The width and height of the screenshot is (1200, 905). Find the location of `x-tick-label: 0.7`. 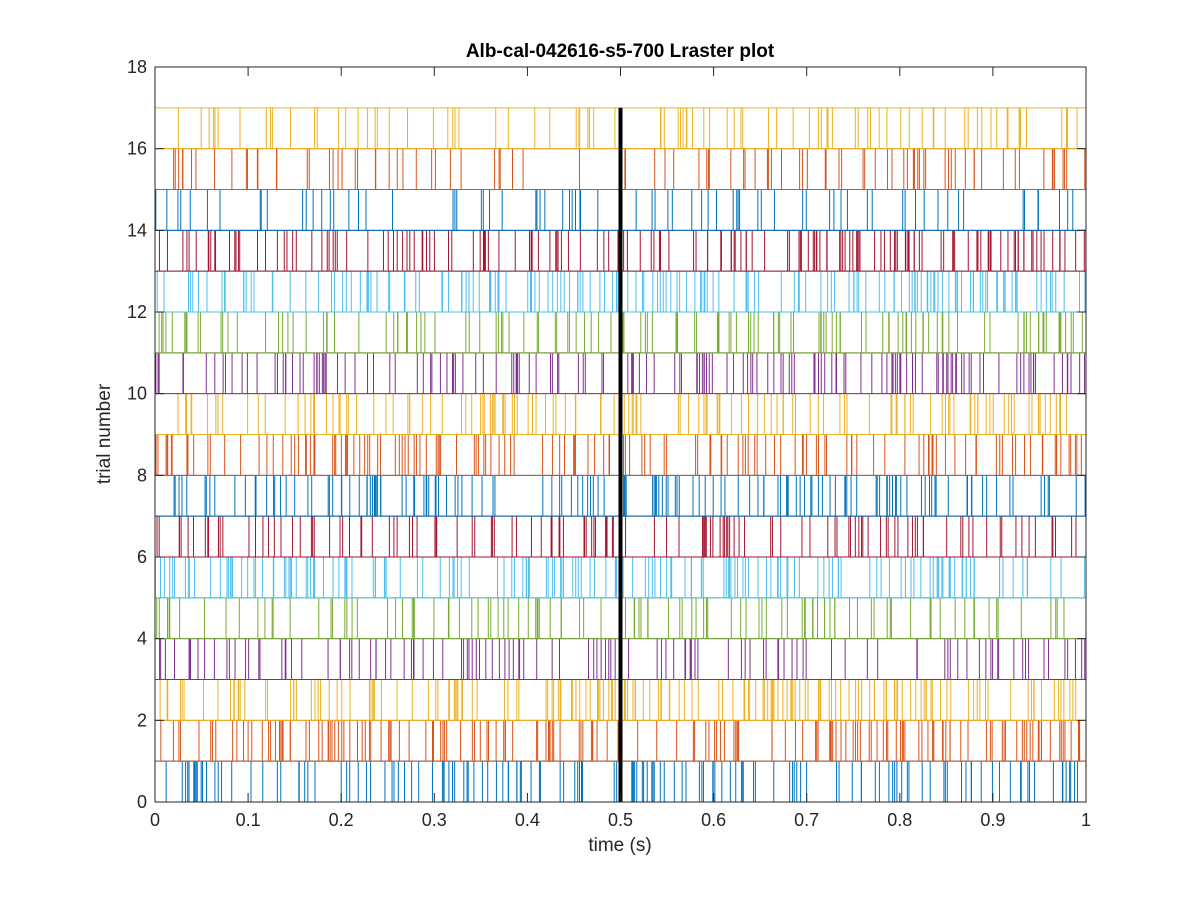

x-tick-label: 0.7 is located at coordinates (806, 820).